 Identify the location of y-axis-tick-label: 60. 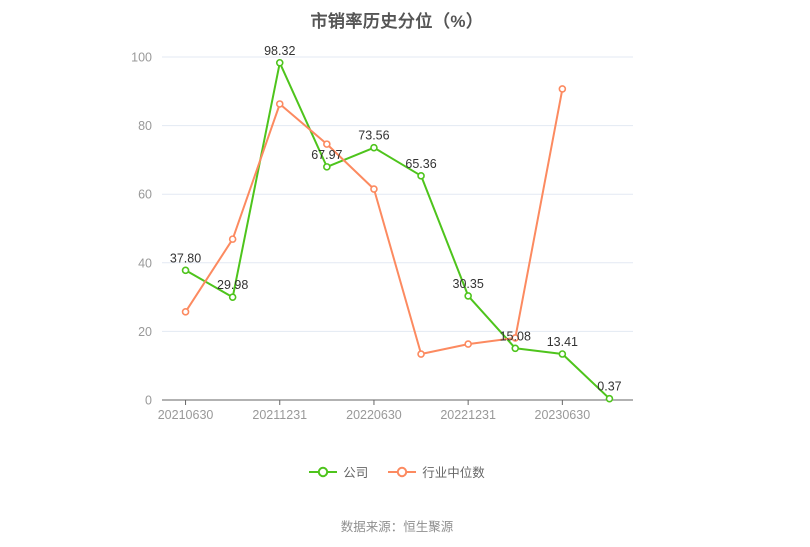
(145, 195).